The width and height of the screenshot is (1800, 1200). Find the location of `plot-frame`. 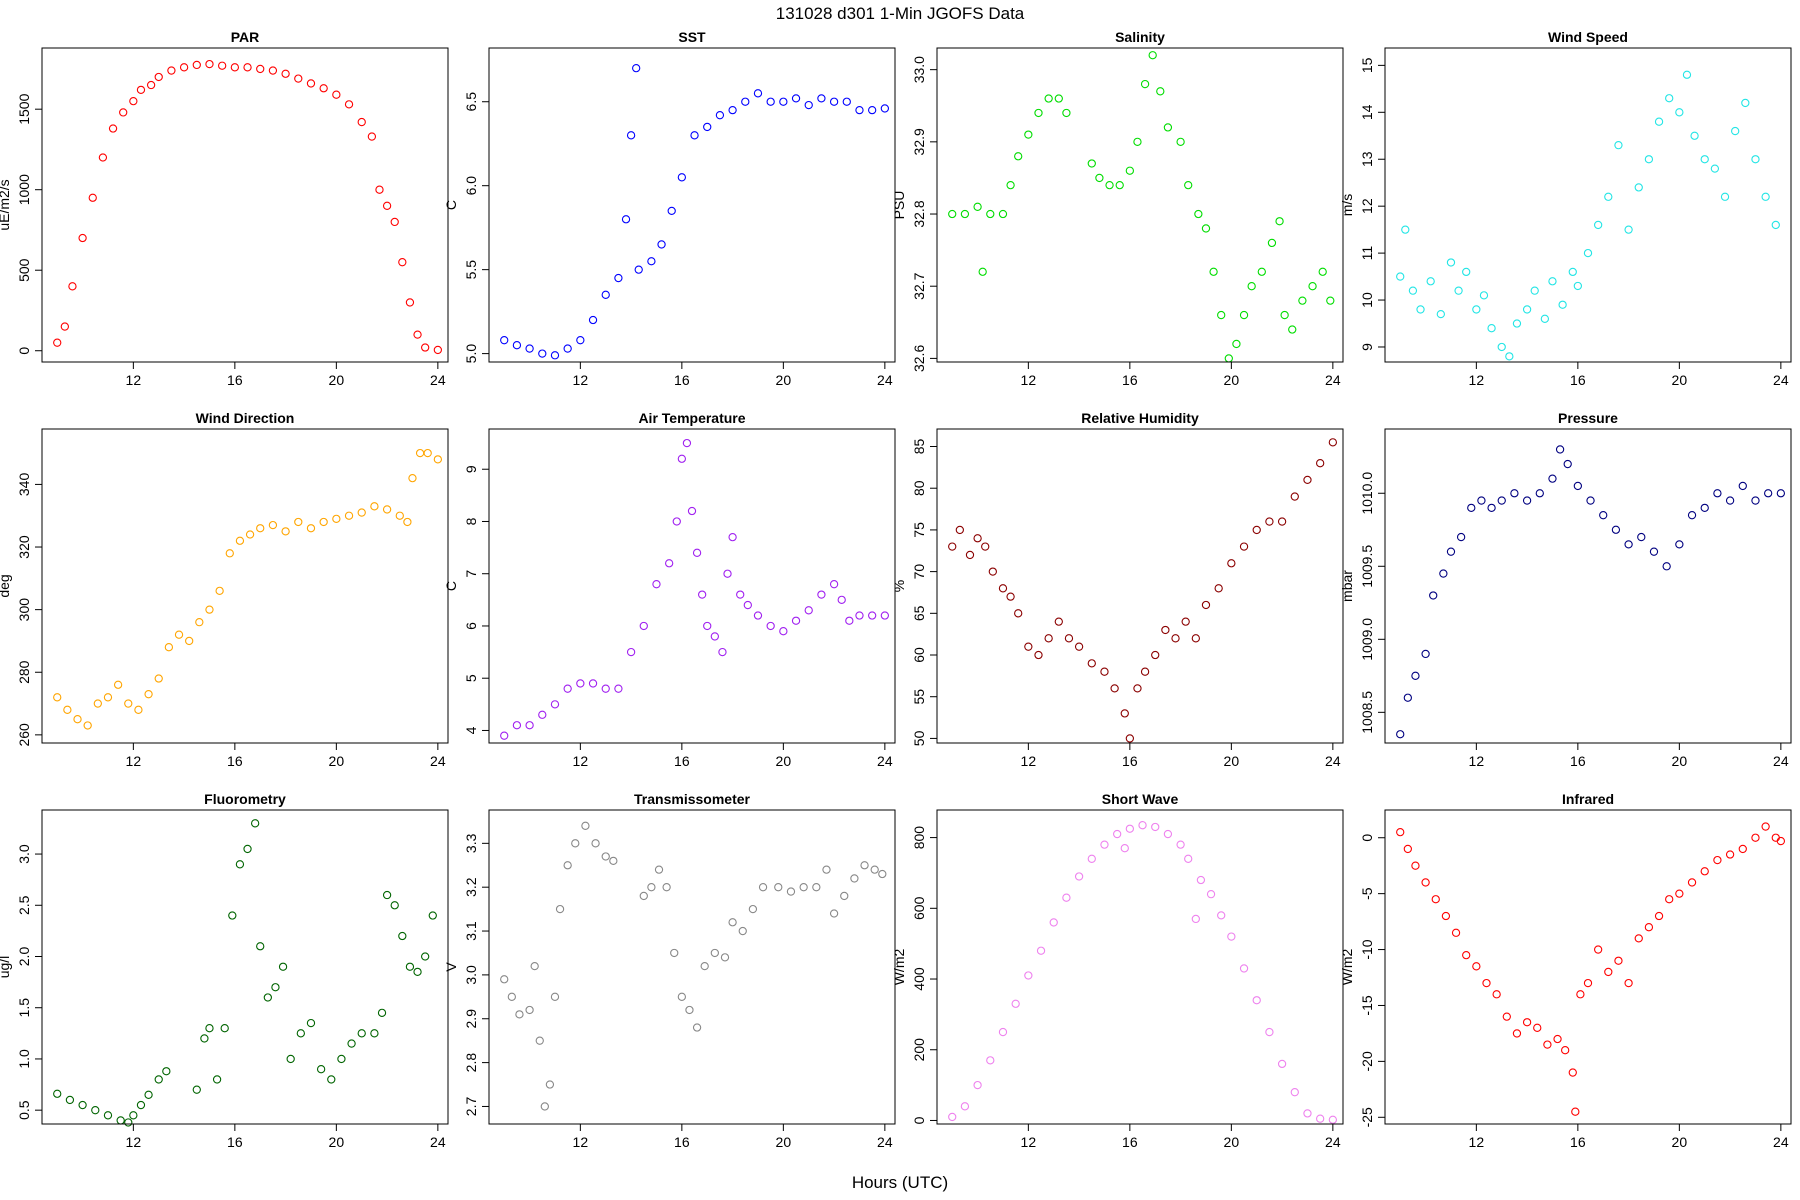

plot-frame is located at coordinates (1140, 967).